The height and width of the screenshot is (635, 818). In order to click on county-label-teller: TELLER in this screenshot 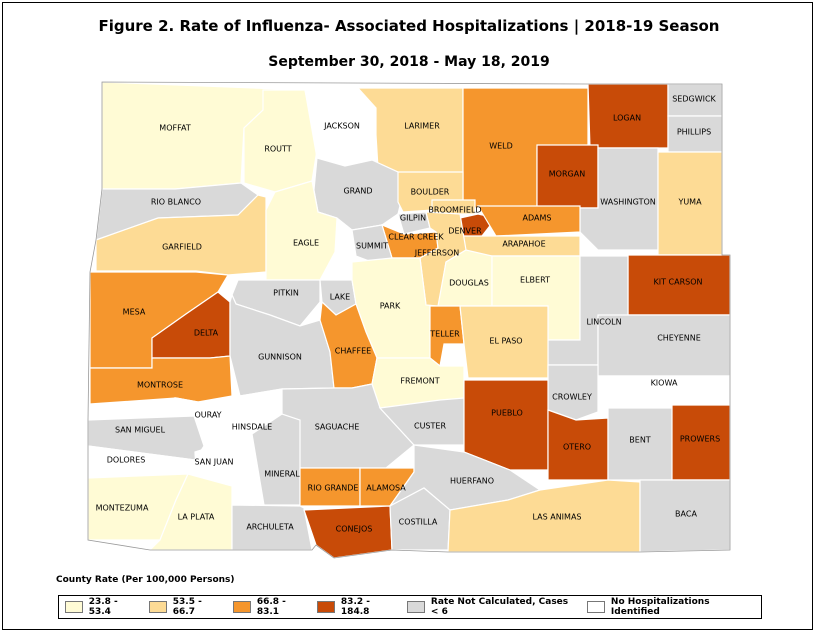, I will do `click(444, 334)`.